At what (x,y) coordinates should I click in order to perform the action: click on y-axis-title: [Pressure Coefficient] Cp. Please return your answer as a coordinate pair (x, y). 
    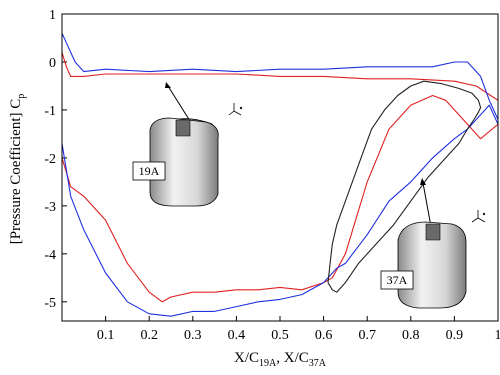
    Looking at the image, I should click on (17, 169).